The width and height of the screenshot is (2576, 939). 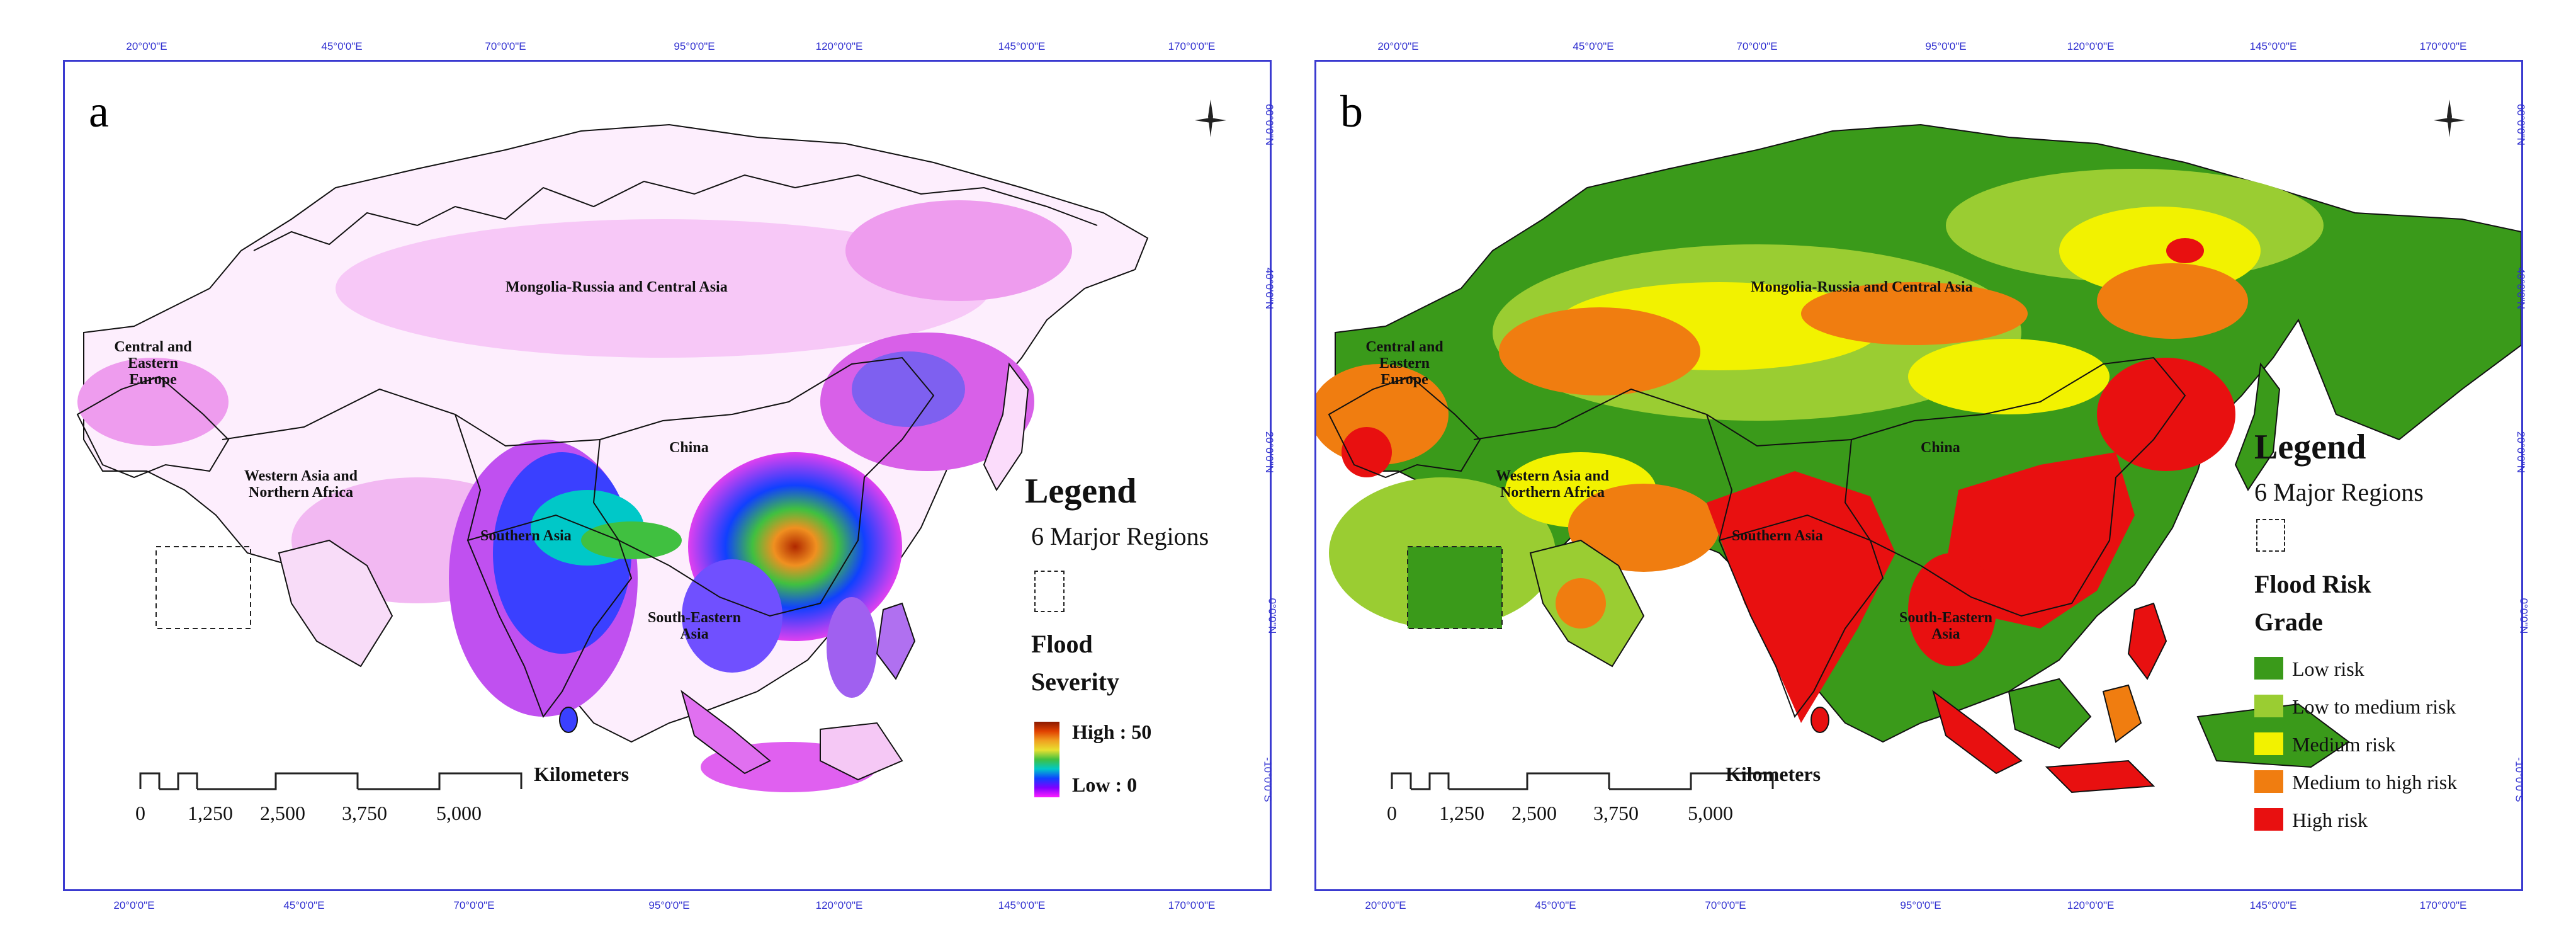 What do you see at coordinates (364, 813) in the screenshot?
I see `scale-tick-a-3: 3,750` at bounding box center [364, 813].